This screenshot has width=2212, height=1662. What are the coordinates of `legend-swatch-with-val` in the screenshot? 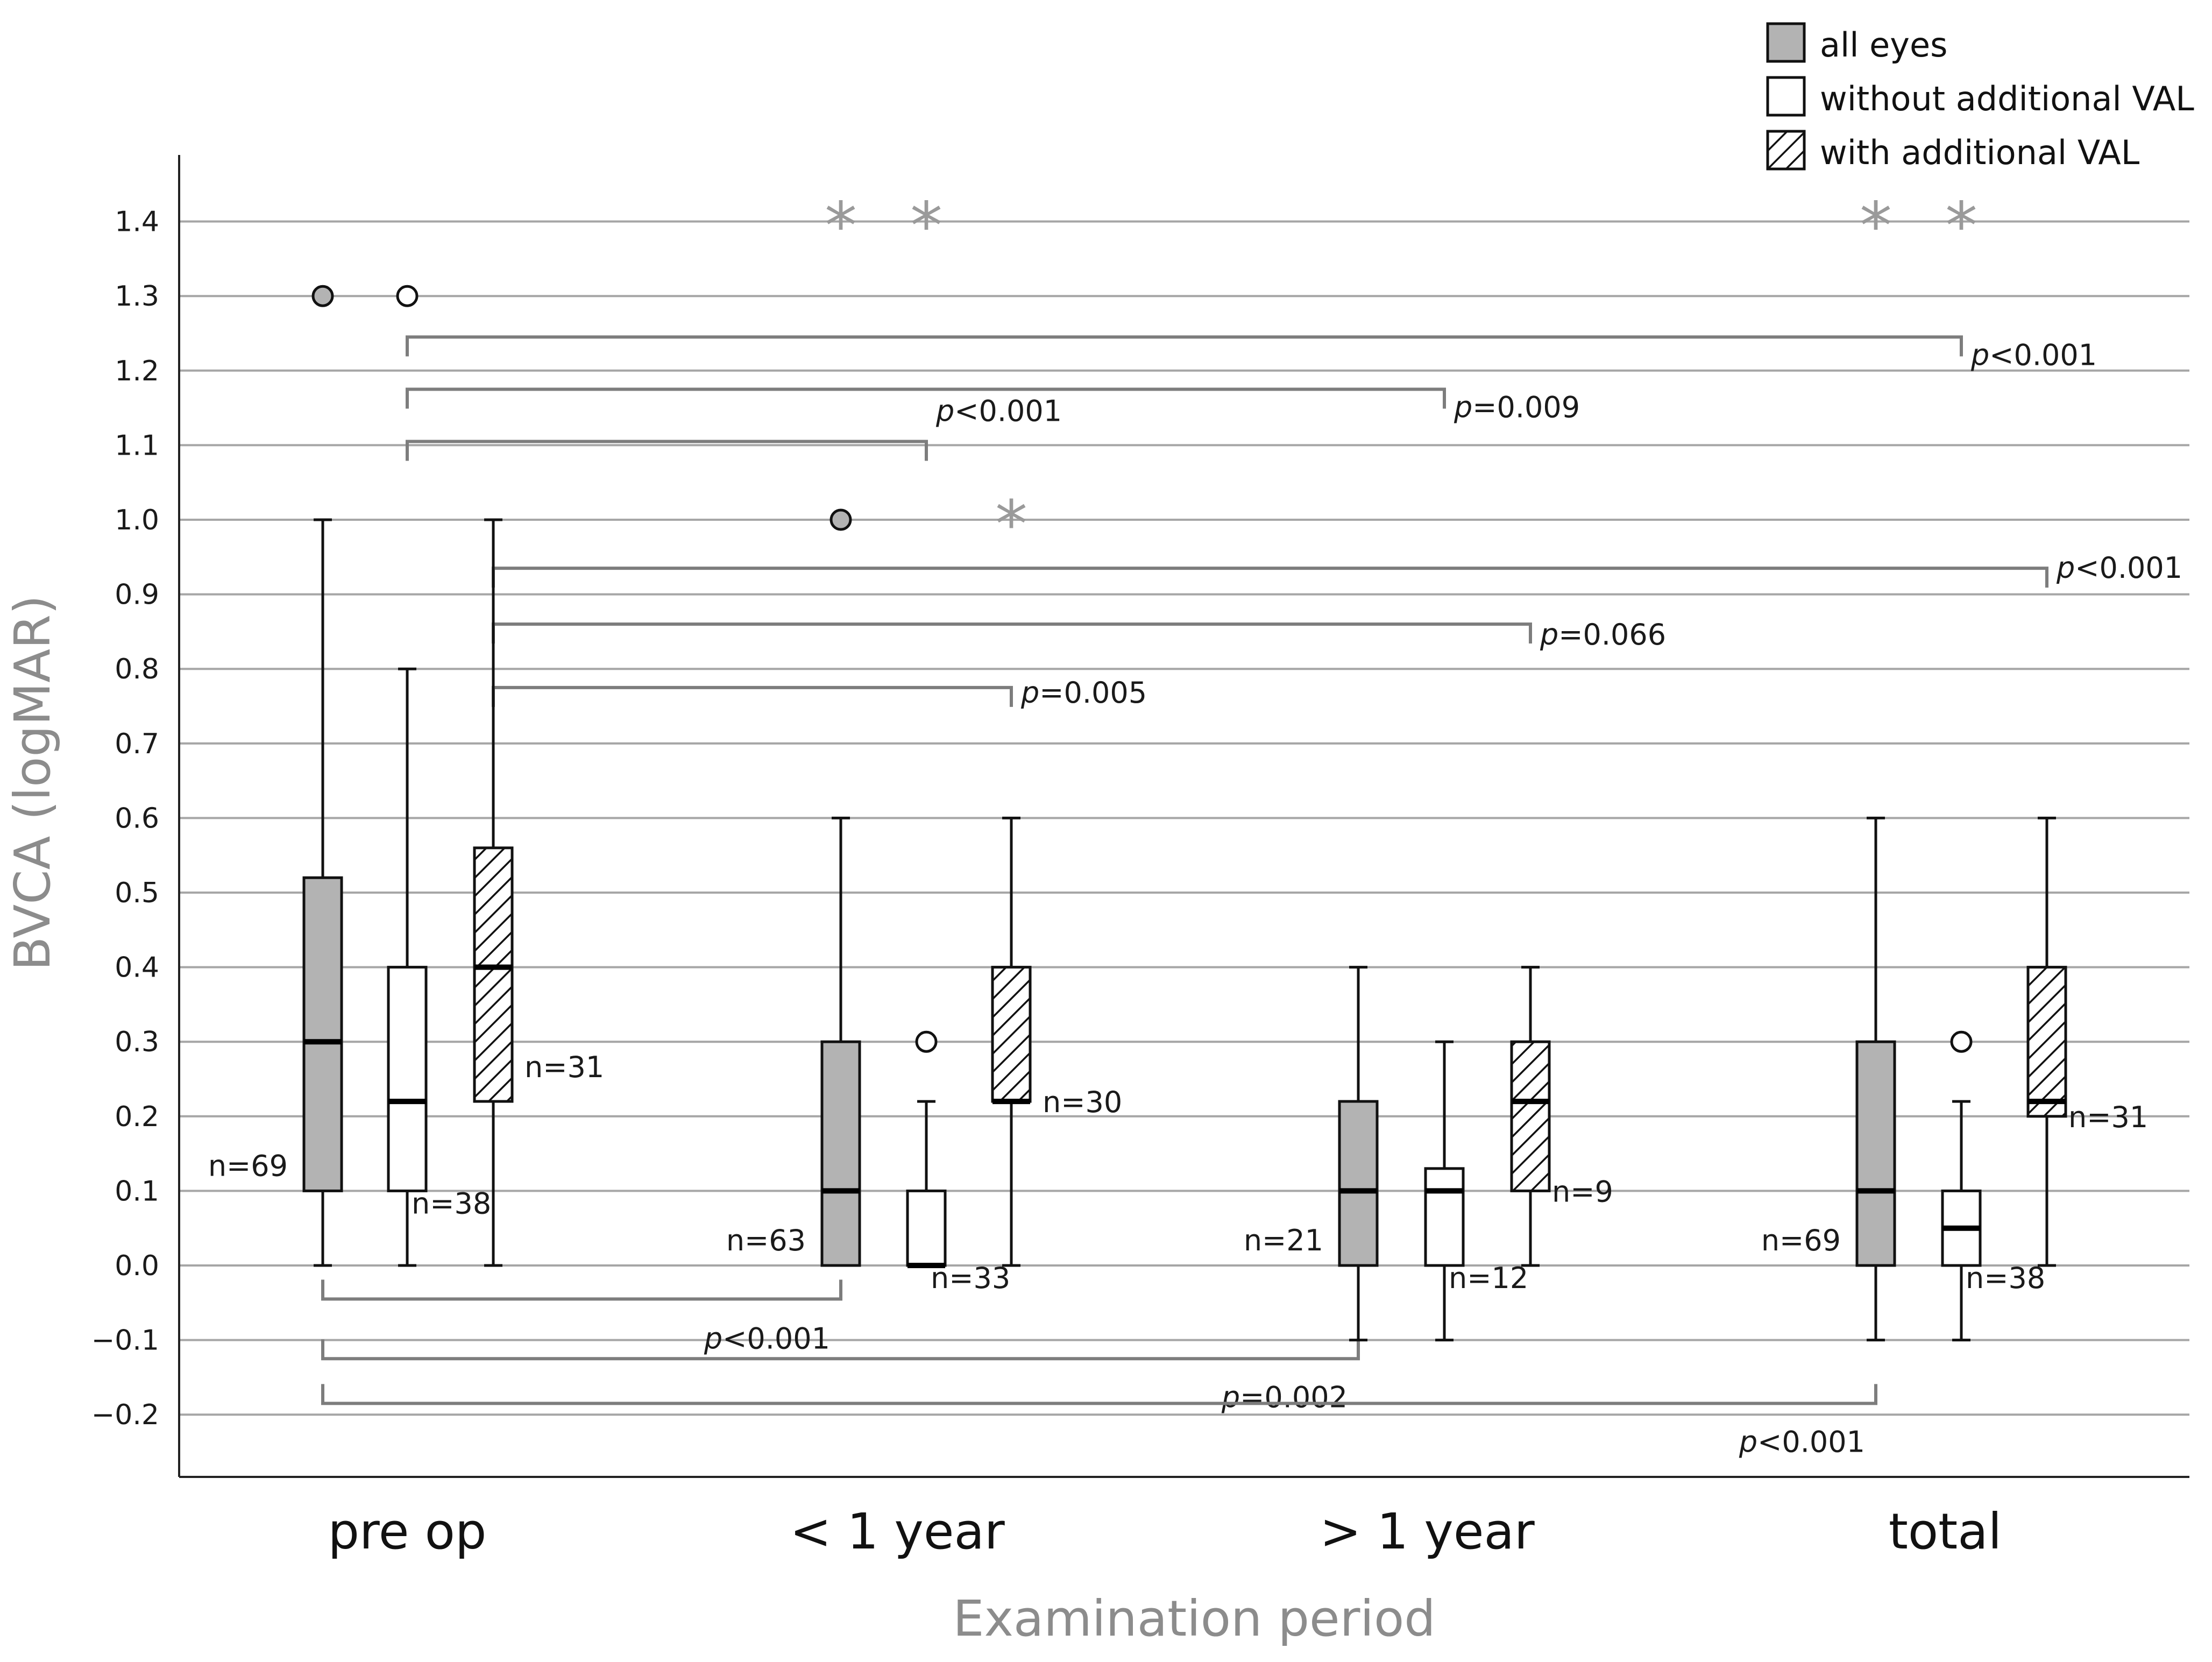 It's located at (1786, 151).